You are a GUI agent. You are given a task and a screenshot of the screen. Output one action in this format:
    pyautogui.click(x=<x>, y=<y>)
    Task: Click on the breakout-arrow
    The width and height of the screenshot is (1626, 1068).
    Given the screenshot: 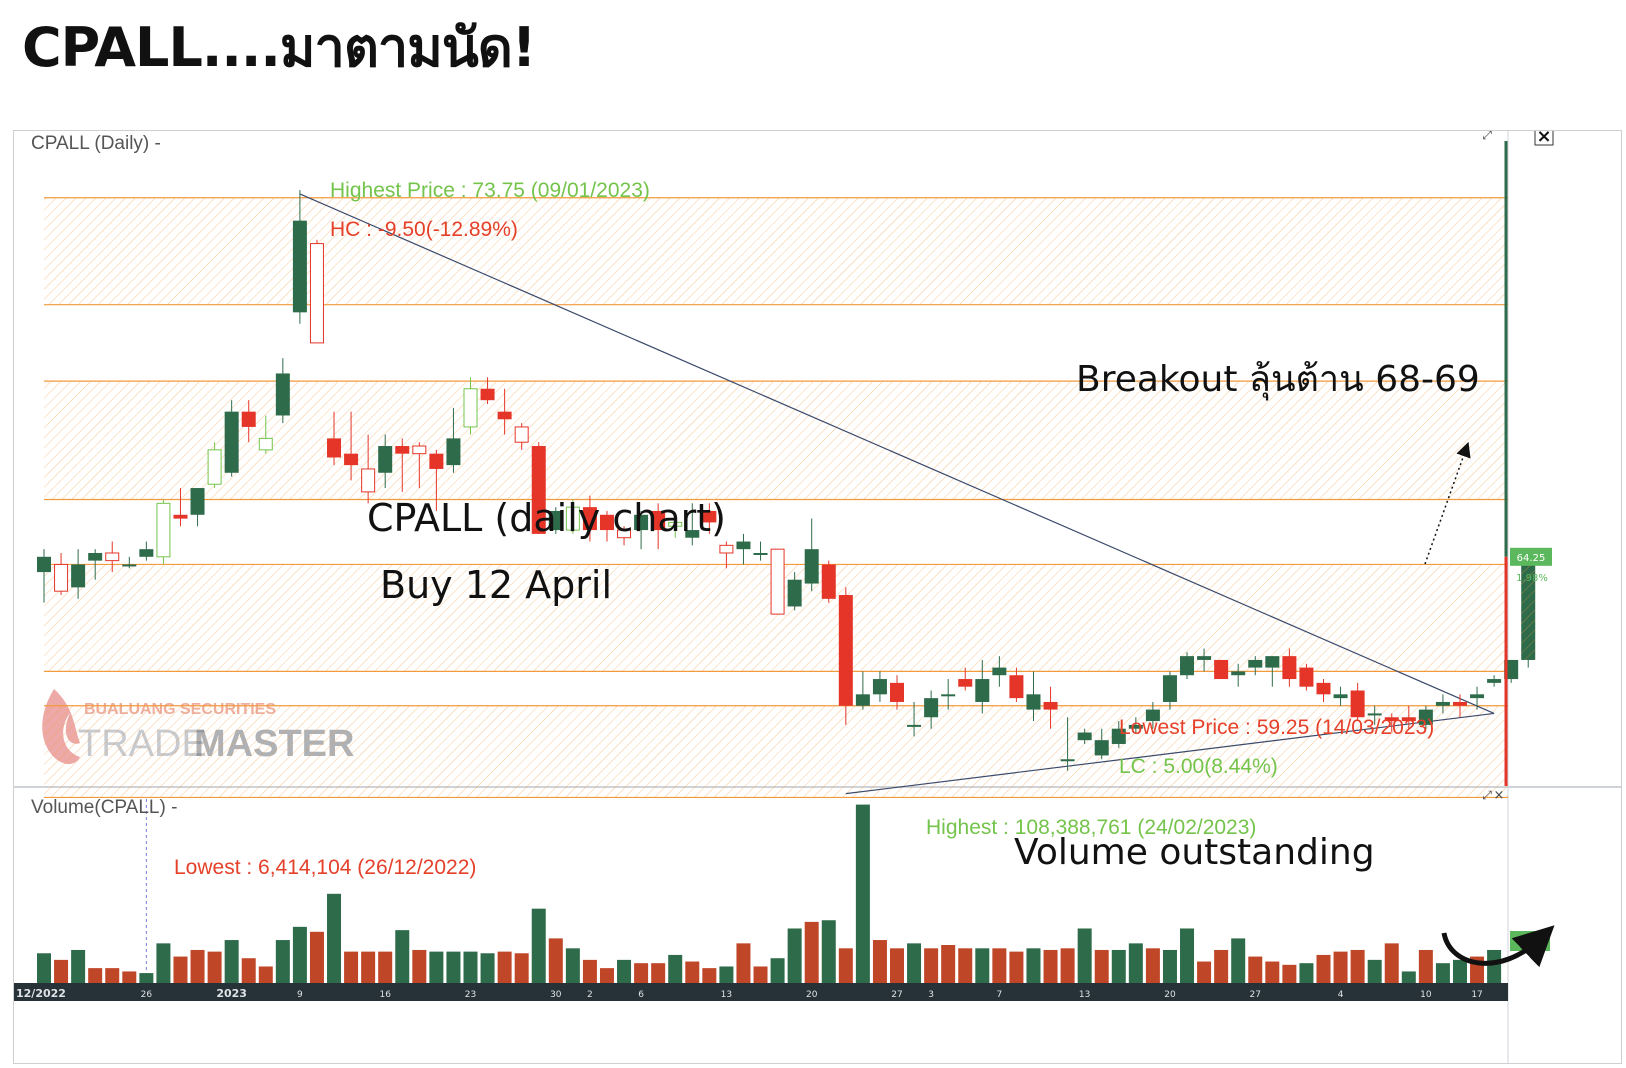 What is the action you would take?
    pyautogui.click(x=1447, y=503)
    